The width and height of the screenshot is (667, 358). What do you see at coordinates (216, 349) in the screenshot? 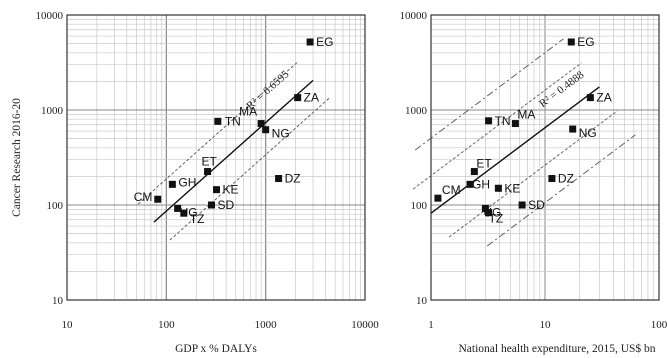
I see `x-axis-label: GDP x % DALYs` at bounding box center [216, 349].